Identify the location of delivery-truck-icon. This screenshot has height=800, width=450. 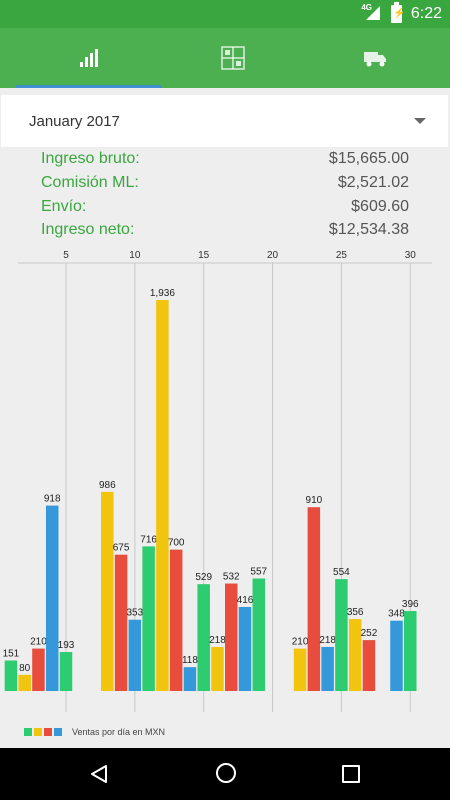
(375, 59).